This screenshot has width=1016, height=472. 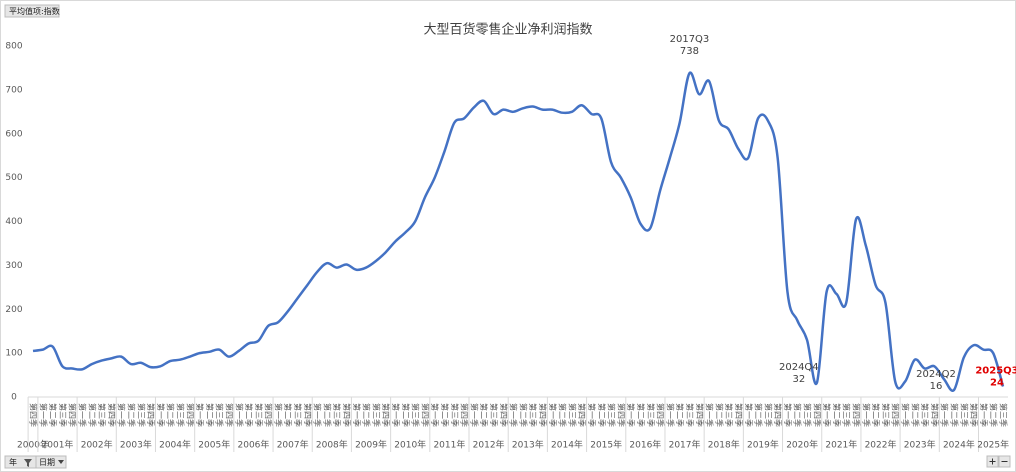 I want to click on year-label: 2021年, so click(x=841, y=445).